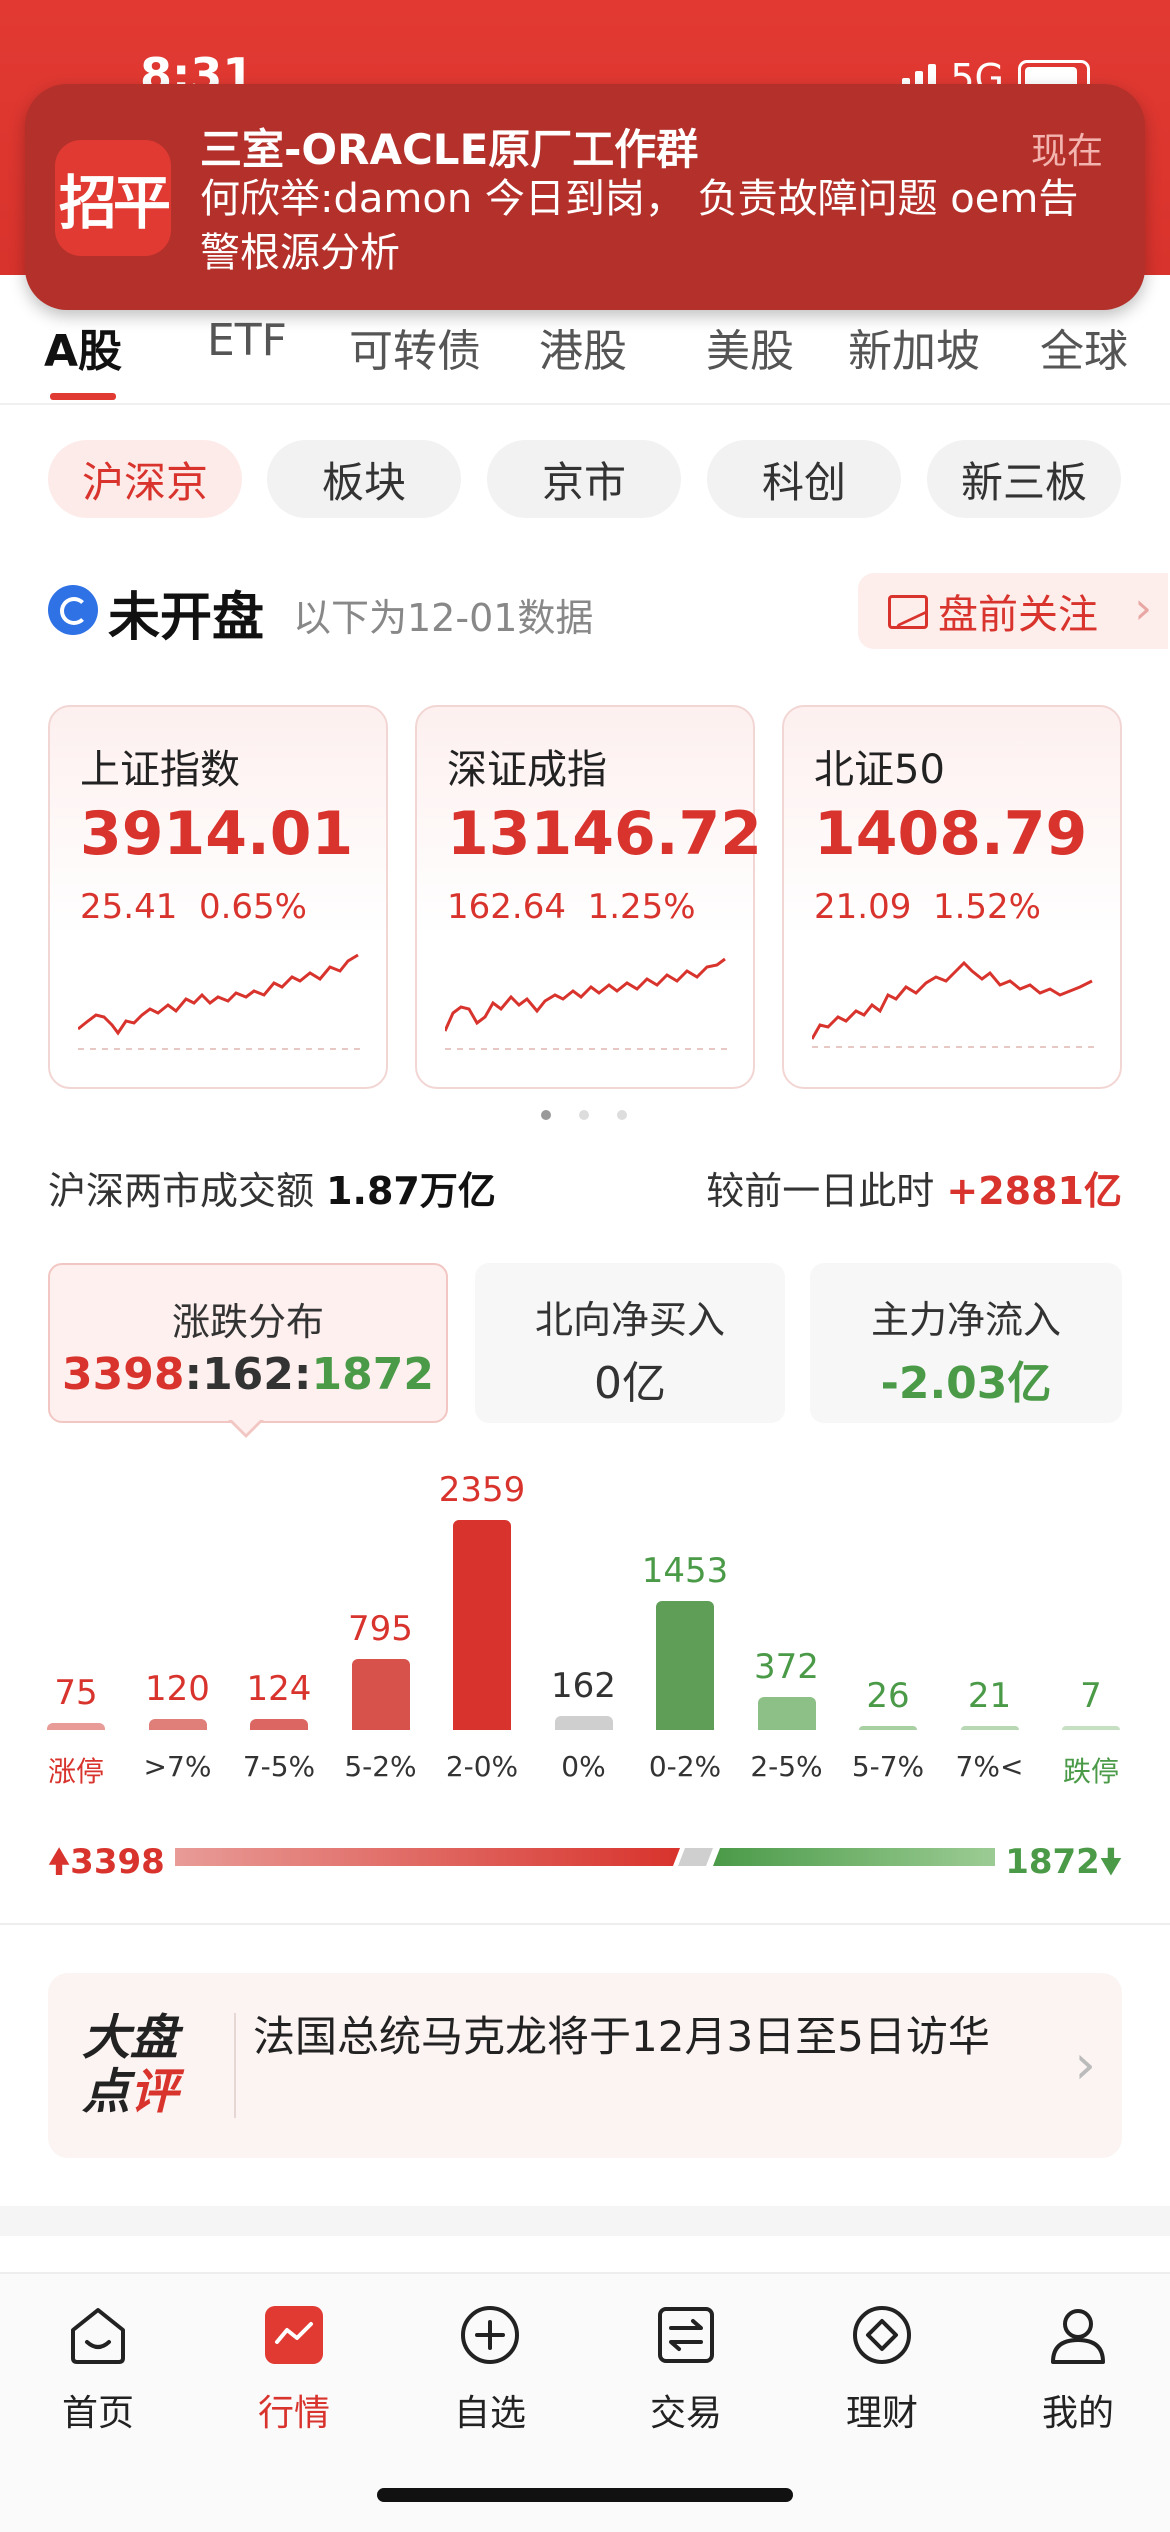 Image resolution: width=1170 pixels, height=2532 pixels. What do you see at coordinates (482, 1766) in the screenshot?
I see `distribution-category-label: 2-0%` at bounding box center [482, 1766].